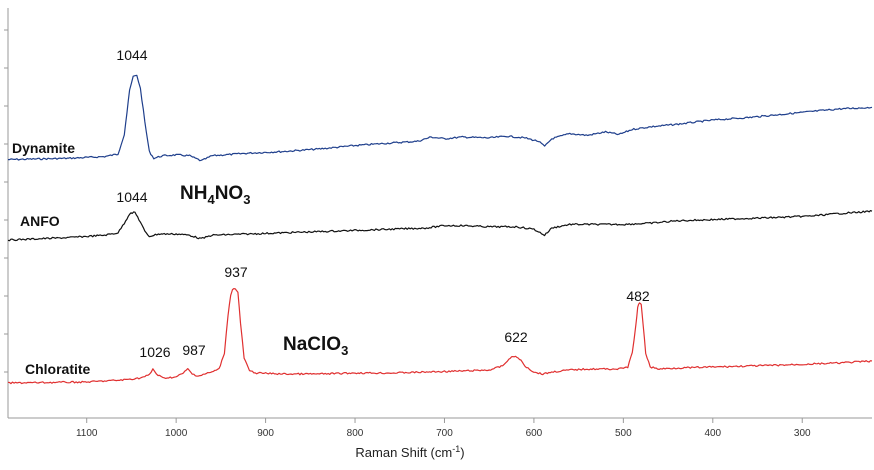 The width and height of the screenshot is (874, 470). Describe the element at coordinates (194, 350) in the screenshot. I see `peak-label-chlorite-987: 987` at that location.